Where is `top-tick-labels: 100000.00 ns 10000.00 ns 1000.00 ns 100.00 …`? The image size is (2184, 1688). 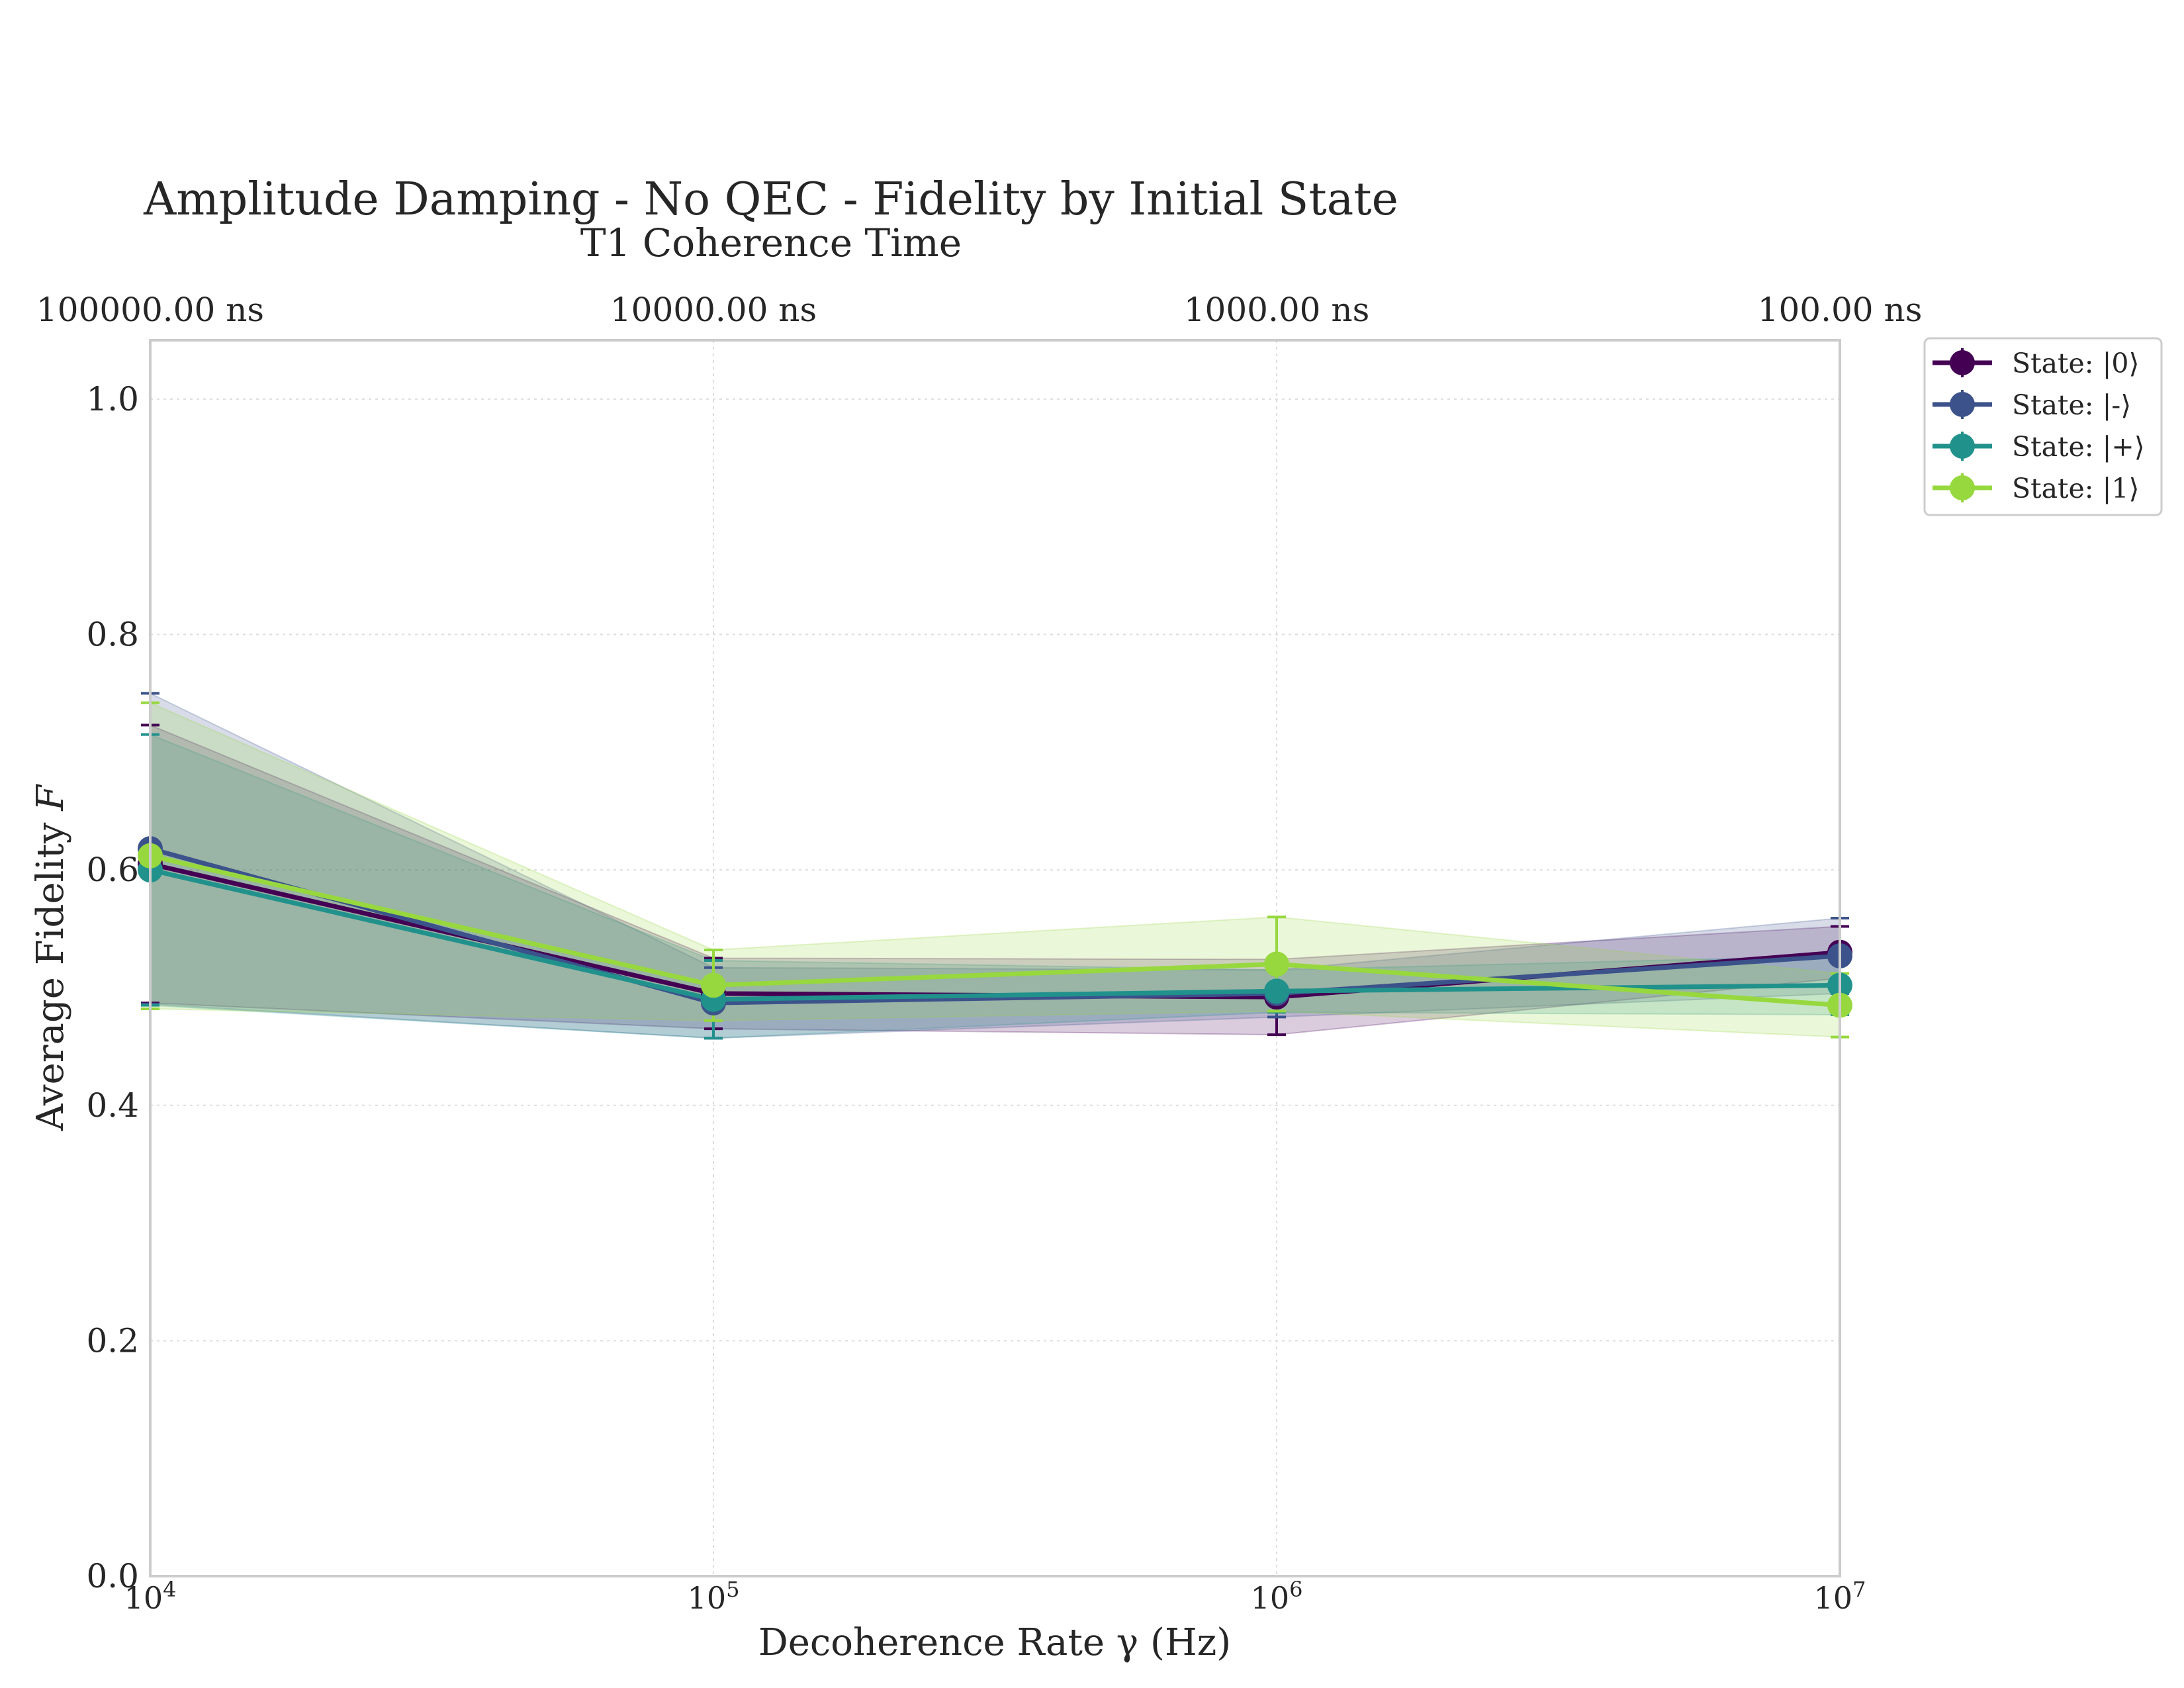
top-tick-labels: 100000.00 ns 10000.00 ns 1000.00 ns 100.00 … is located at coordinates (979, 310).